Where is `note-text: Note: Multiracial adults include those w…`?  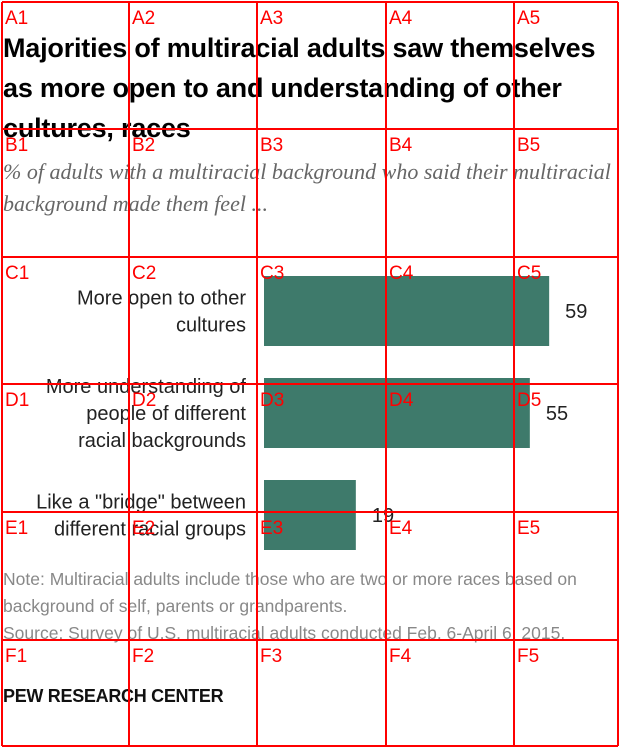 note-text: Note: Multiracial adults include those w… is located at coordinates (290, 592).